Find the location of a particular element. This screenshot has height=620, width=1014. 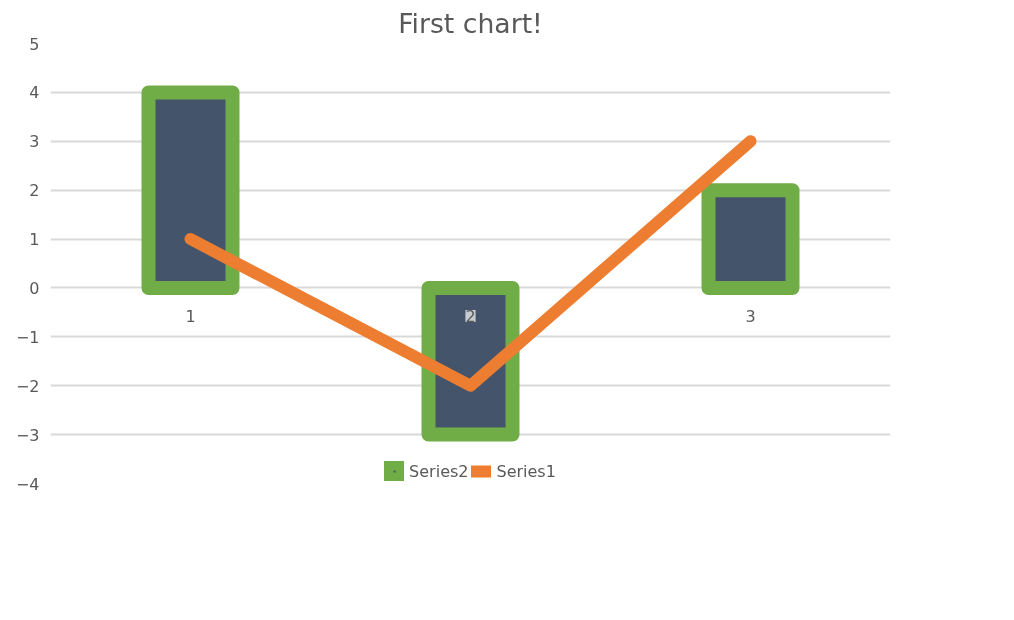

y-tick-label: 5 is located at coordinates (34, 44).